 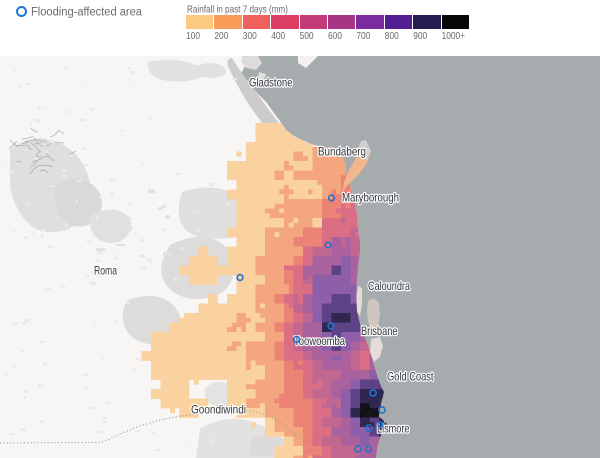 I want to click on svg-text: Flooding-affected area, so click(x=87, y=13).